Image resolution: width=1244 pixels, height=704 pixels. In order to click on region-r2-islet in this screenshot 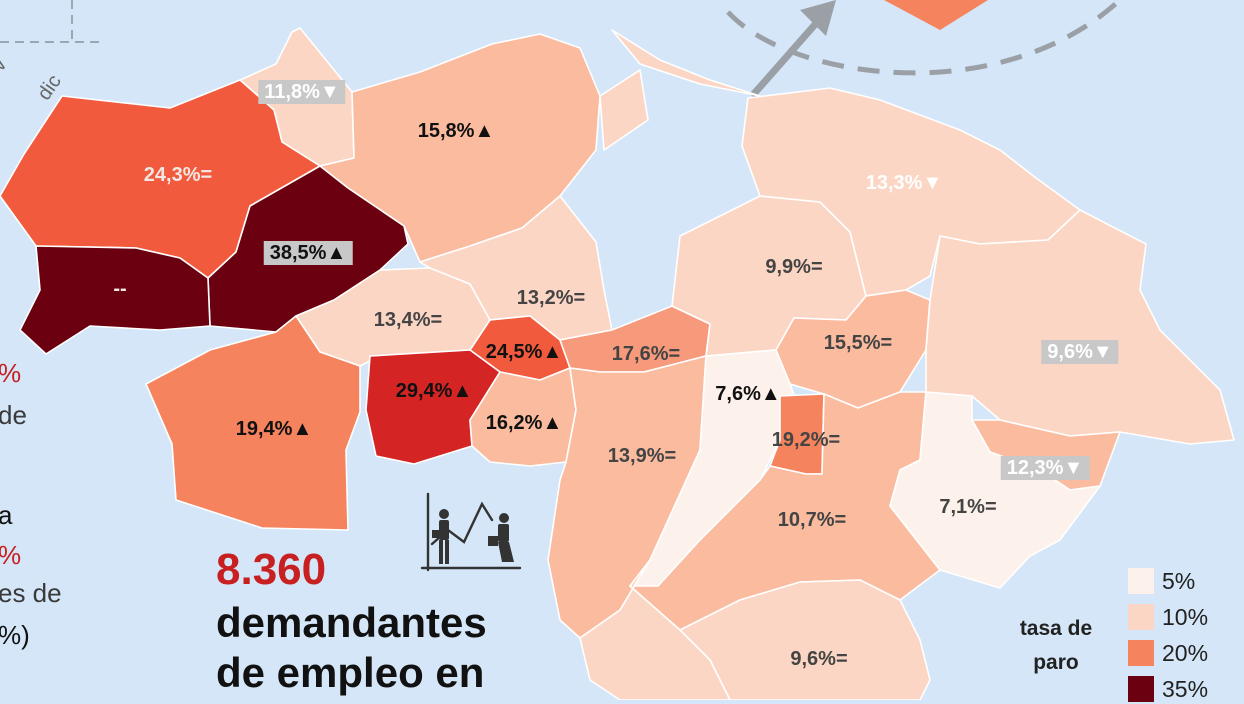, I will do `click(624, 110)`.